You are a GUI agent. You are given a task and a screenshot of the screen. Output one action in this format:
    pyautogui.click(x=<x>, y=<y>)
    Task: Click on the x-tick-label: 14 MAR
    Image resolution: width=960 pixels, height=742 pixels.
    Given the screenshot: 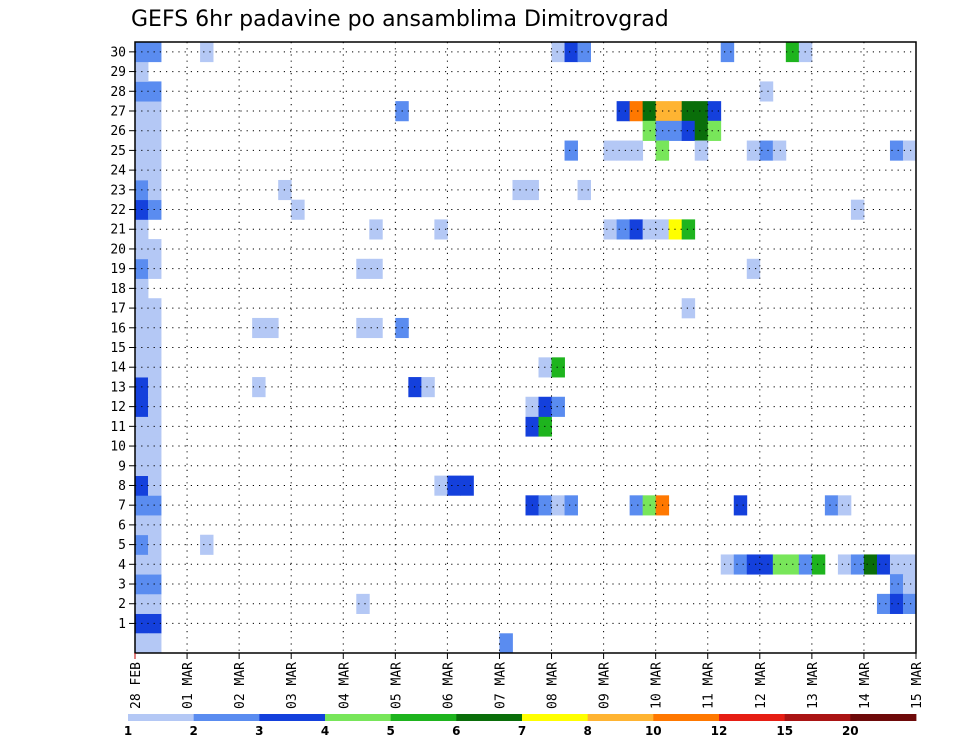 What is the action you would take?
    pyautogui.click(x=865, y=685)
    